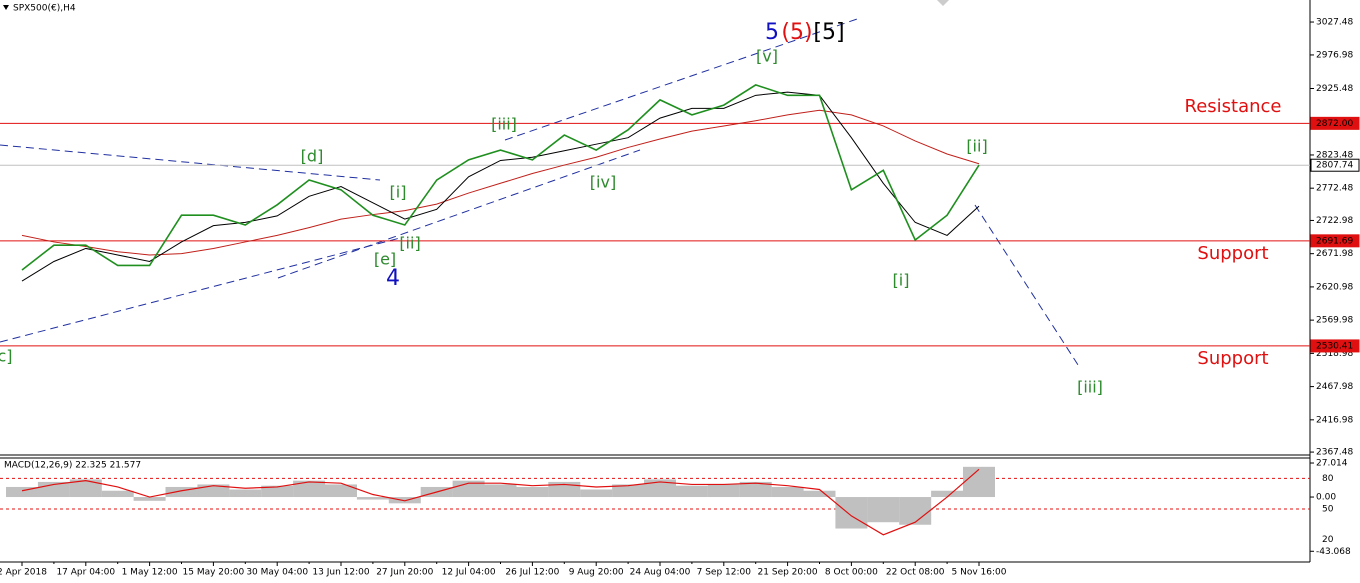  What do you see at coordinates (603, 182) in the screenshot?
I see `wave-label: [iv]` at bounding box center [603, 182].